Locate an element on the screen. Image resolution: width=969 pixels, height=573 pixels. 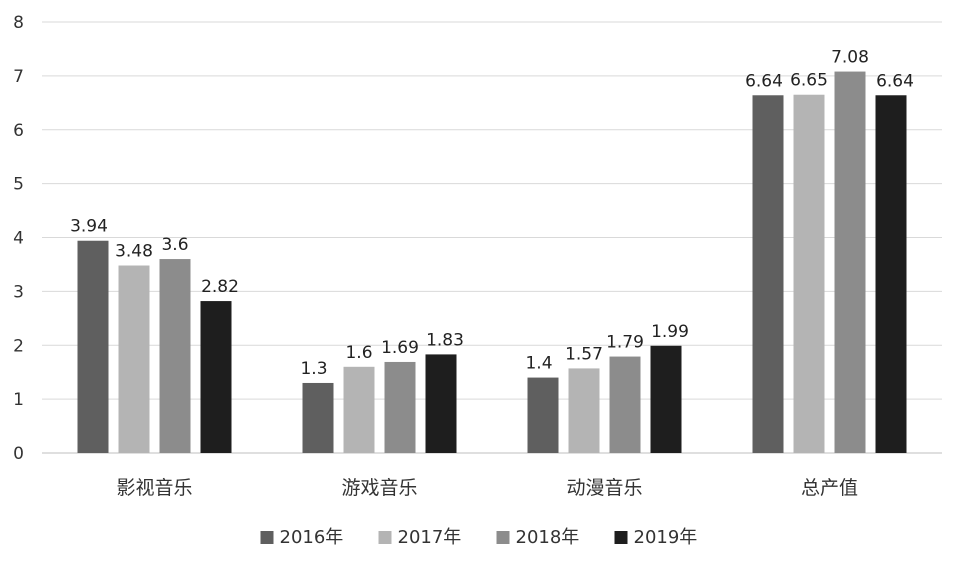
data-label: 6.65 is located at coordinates (809, 81).